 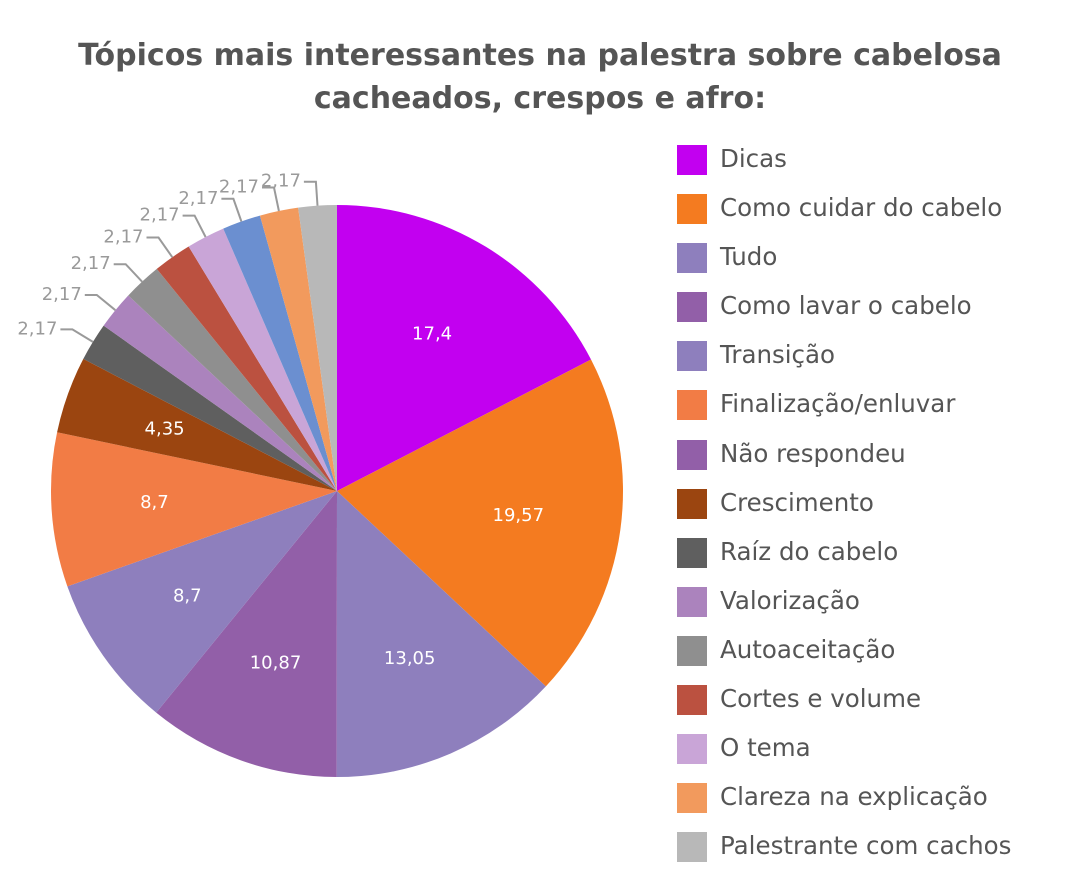 What do you see at coordinates (540, 98) in the screenshot?
I see `chart-title-line-2: cacheados, crespos e afro:` at bounding box center [540, 98].